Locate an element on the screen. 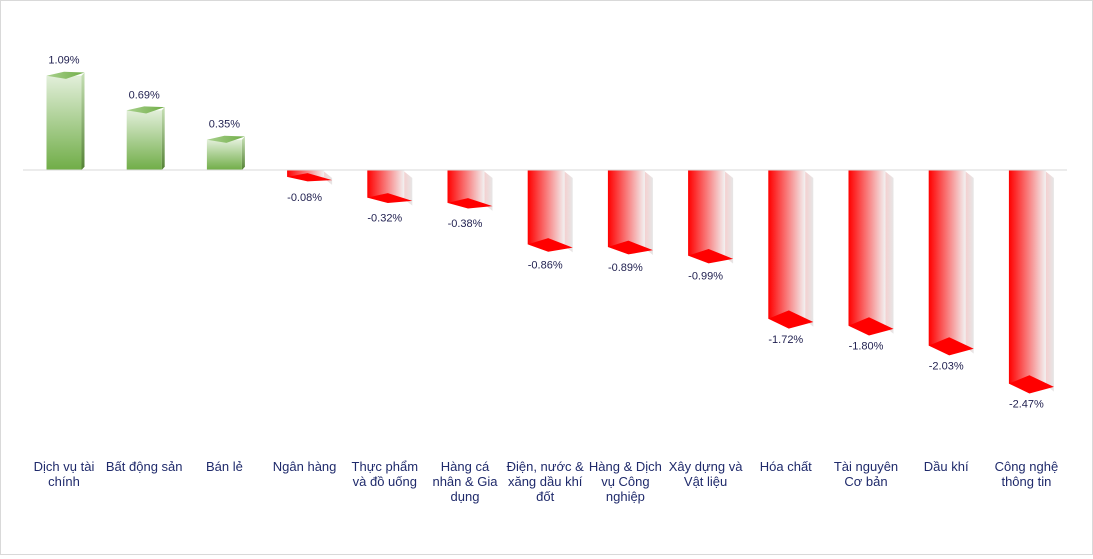 The height and width of the screenshot is (559, 1093). category-label-line: Bán lẻ is located at coordinates (224, 466).